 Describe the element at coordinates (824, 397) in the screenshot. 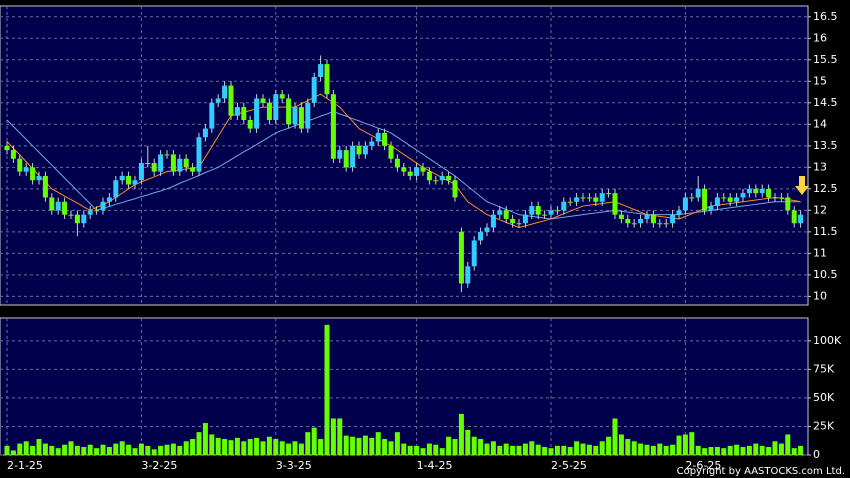

I see `y-tick-label: 50K` at that location.